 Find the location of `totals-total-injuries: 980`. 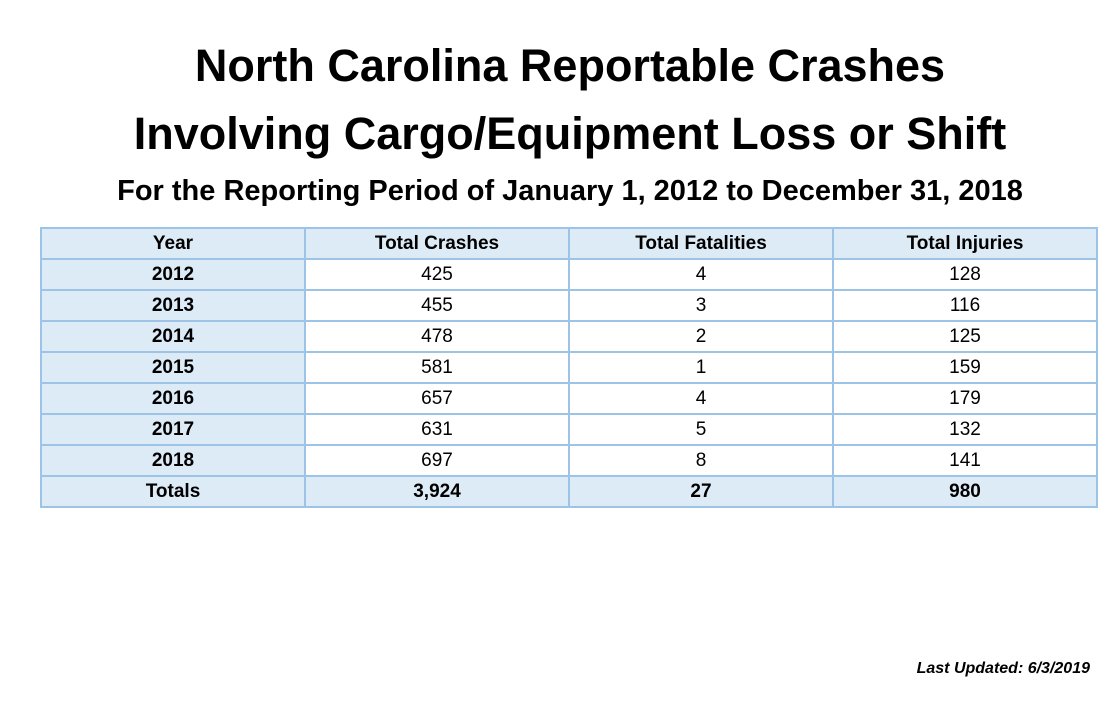

totals-total-injuries: 980 is located at coordinates (965, 491).